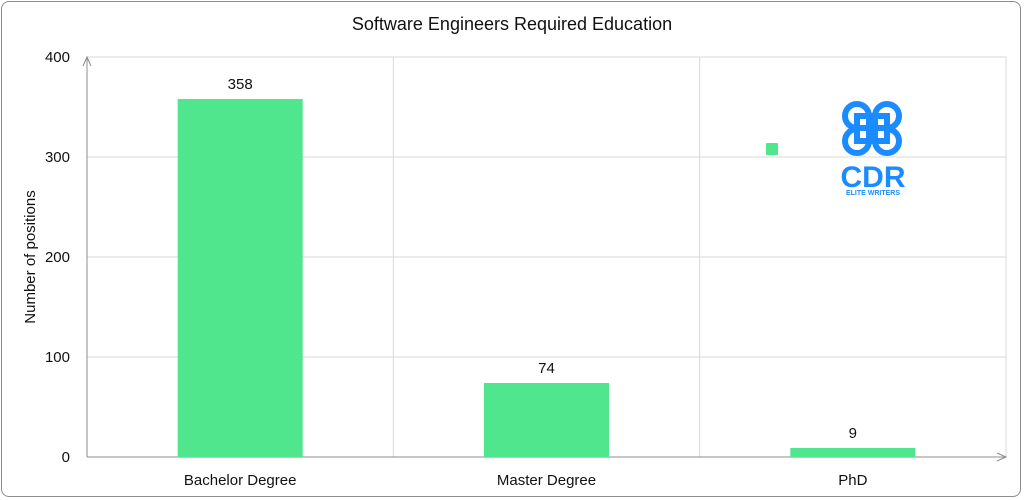 The height and width of the screenshot is (500, 1024). What do you see at coordinates (57, 357) in the screenshot?
I see `y-tick-label: 100` at bounding box center [57, 357].